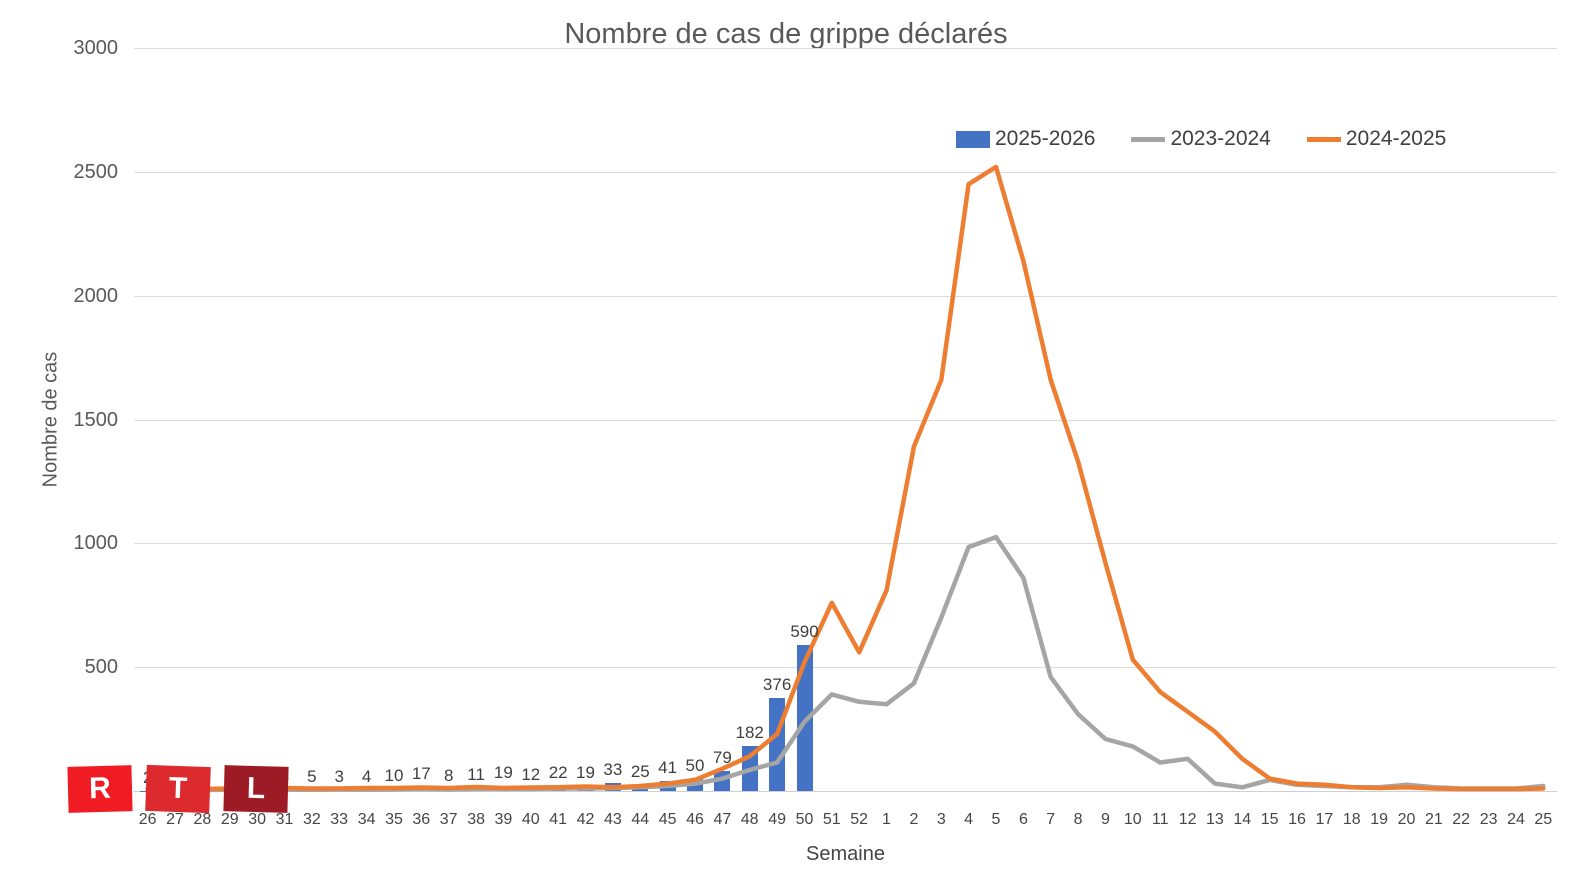  I want to click on x-tick-label: 4, so click(969, 819).